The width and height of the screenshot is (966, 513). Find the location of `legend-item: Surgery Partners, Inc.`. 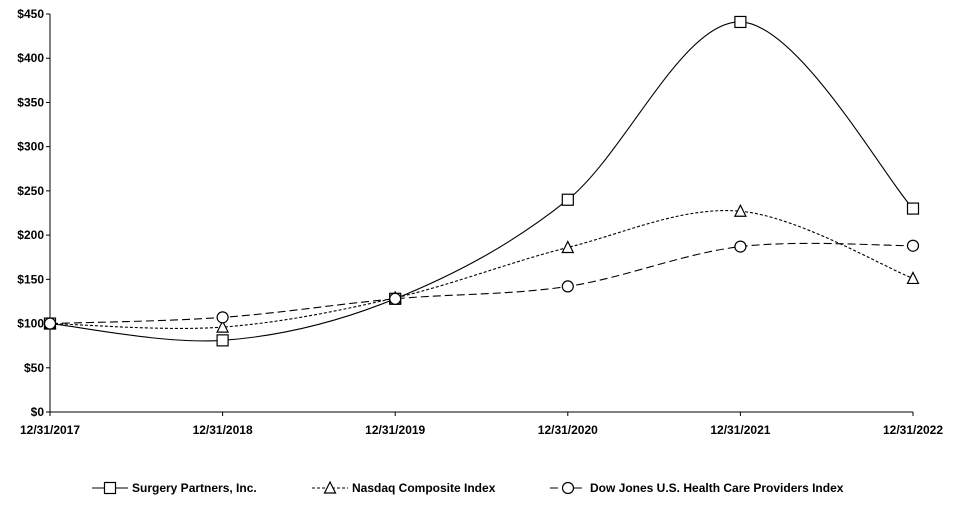

legend-item: Surgery Partners, Inc. is located at coordinates (174, 488).